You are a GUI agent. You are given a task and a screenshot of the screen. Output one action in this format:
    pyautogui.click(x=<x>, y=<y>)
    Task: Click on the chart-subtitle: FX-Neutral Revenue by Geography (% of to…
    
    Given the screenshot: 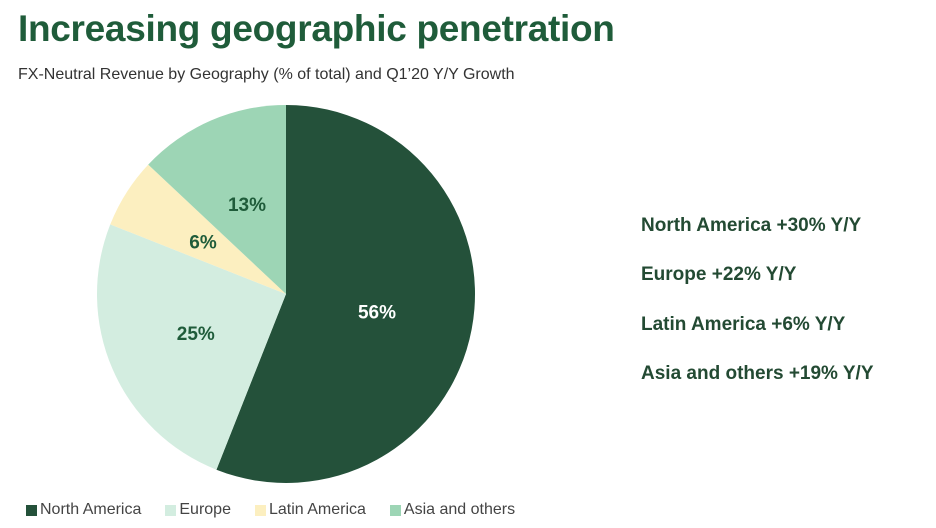 What is the action you would take?
    pyautogui.click(x=266, y=74)
    